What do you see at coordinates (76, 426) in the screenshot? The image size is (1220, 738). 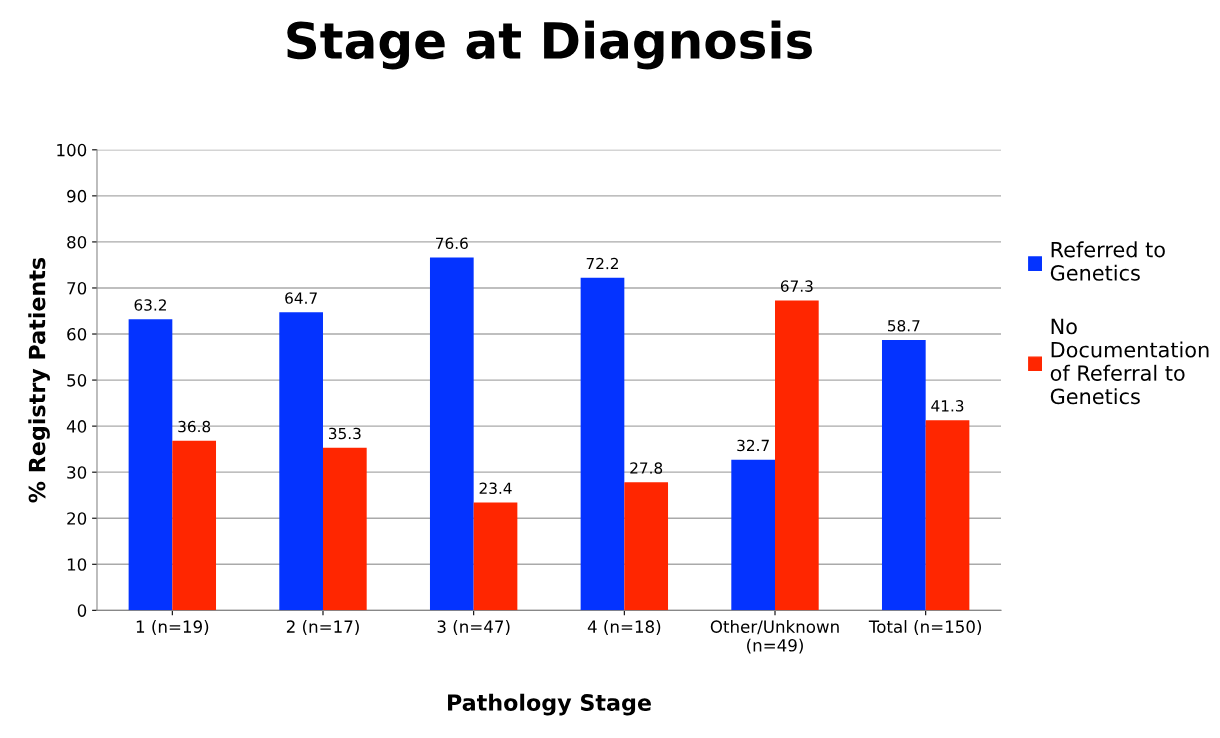 I see `y-tick-label: 40` at bounding box center [76, 426].